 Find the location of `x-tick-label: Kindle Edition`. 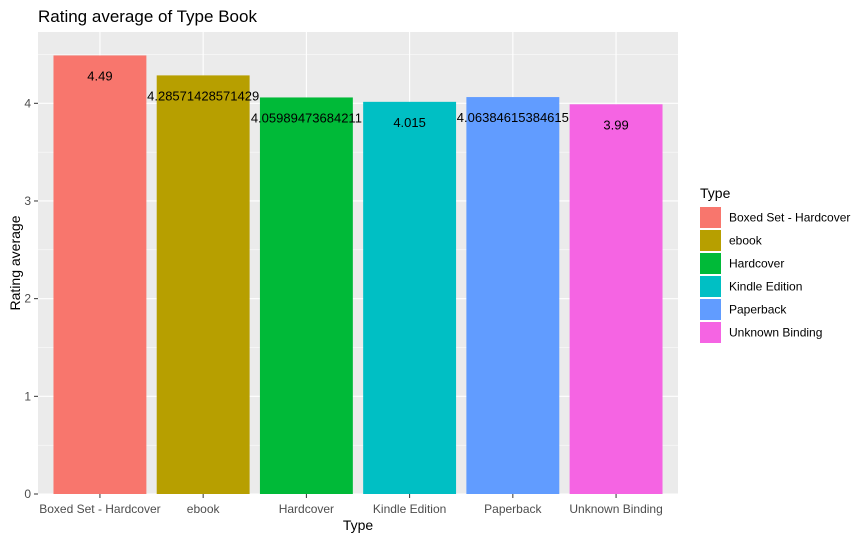

x-tick-label: Kindle Edition is located at coordinates (409, 509).